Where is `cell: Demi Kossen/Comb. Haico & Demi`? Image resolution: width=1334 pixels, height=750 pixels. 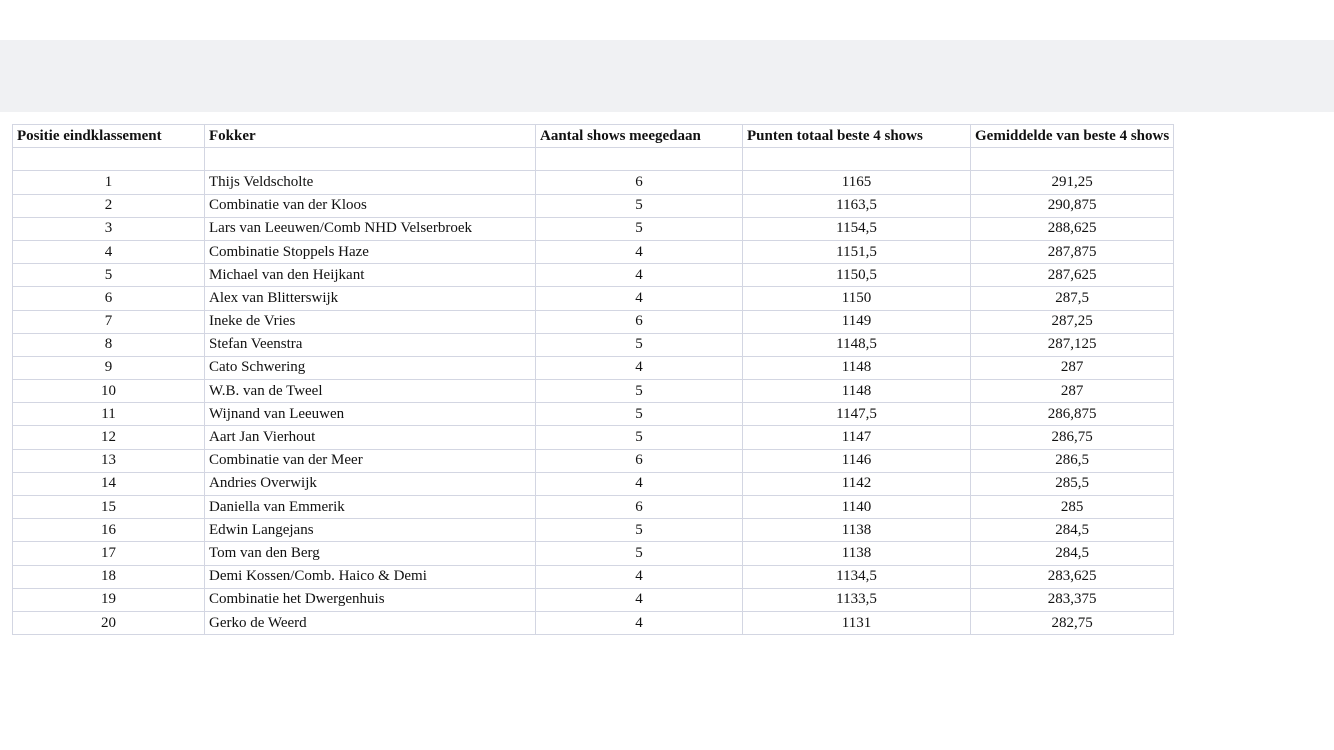
cell: Demi Kossen/Comb. Haico & Demi is located at coordinates (370, 576).